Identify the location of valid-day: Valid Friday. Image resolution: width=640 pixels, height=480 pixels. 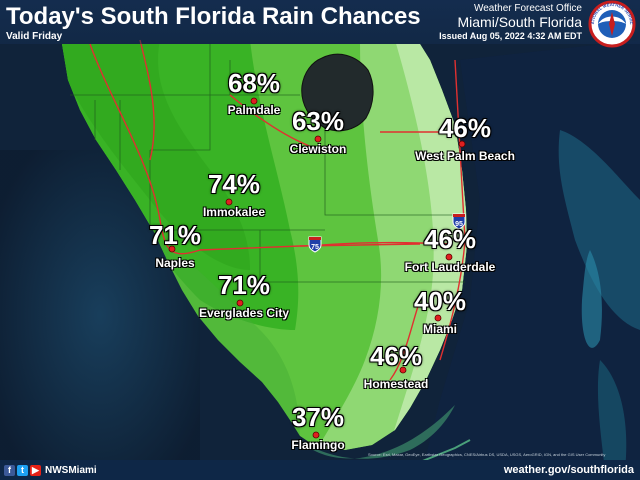
(34, 36).